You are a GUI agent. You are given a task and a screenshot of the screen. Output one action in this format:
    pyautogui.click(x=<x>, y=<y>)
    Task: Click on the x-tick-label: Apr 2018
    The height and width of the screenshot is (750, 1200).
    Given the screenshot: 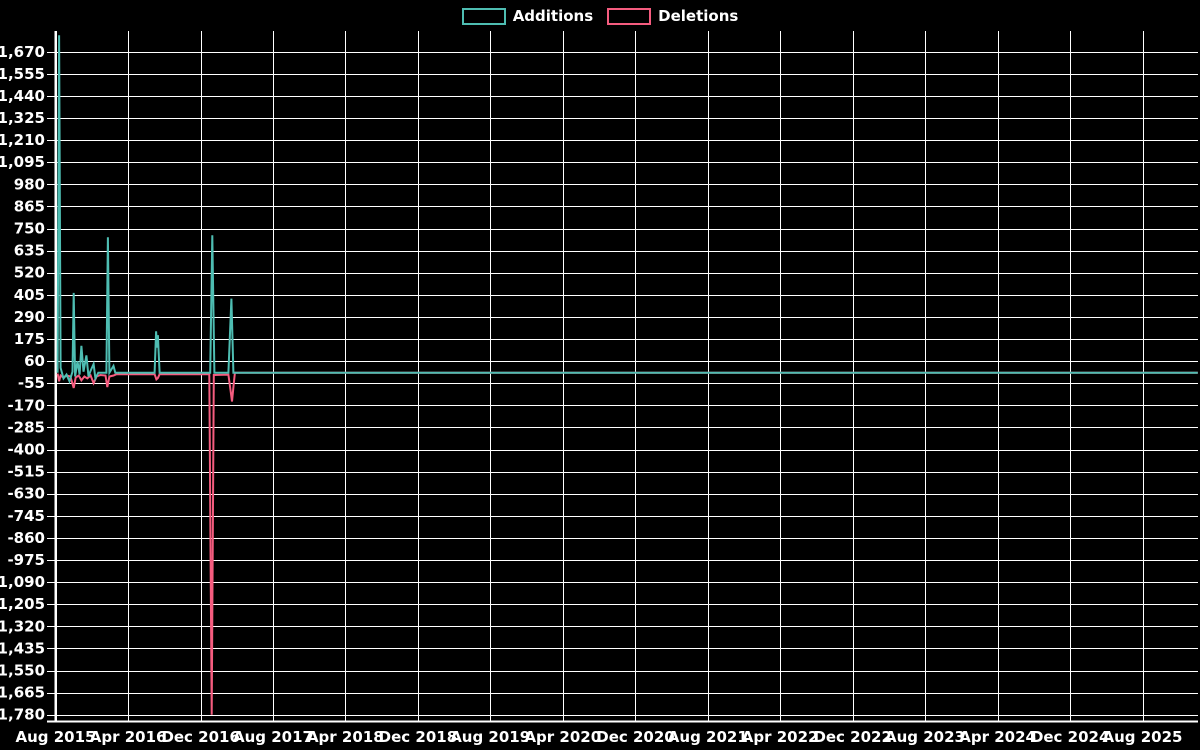 What is the action you would take?
    pyautogui.click(x=345, y=737)
    